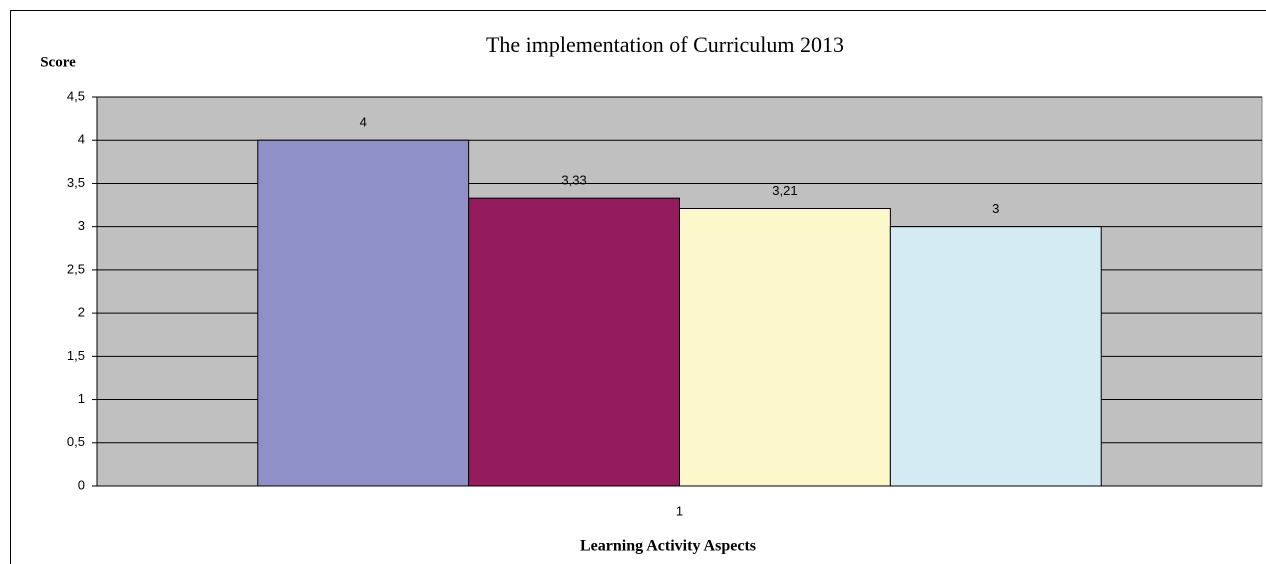 This screenshot has width=1266, height=564. I want to click on chart-title: The implementation of Curriculum 2013, so click(665, 44).